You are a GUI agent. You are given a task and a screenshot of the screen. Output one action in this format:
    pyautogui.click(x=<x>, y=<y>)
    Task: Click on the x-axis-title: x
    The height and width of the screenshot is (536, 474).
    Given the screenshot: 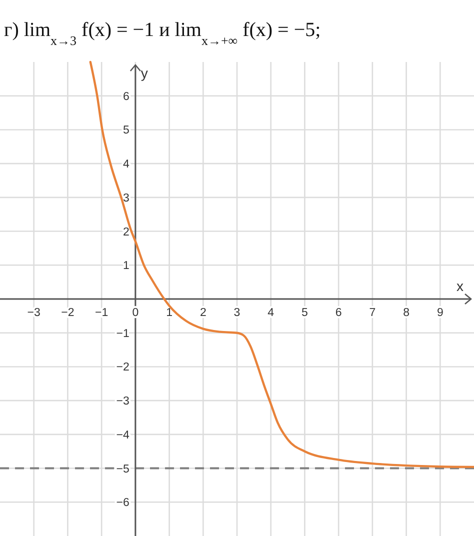 What is the action you would take?
    pyautogui.click(x=460, y=286)
    